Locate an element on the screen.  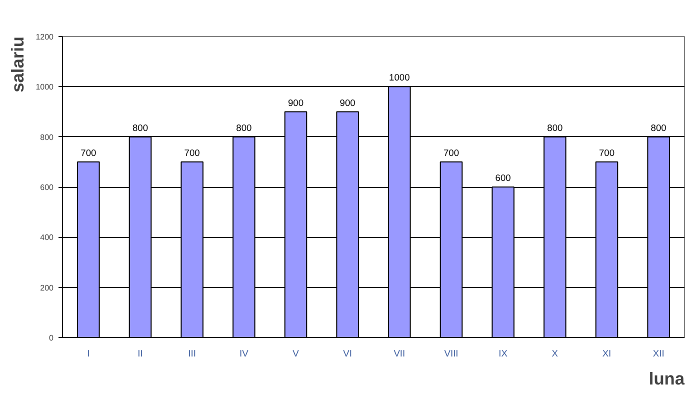
data-label: 1000 is located at coordinates (399, 77).